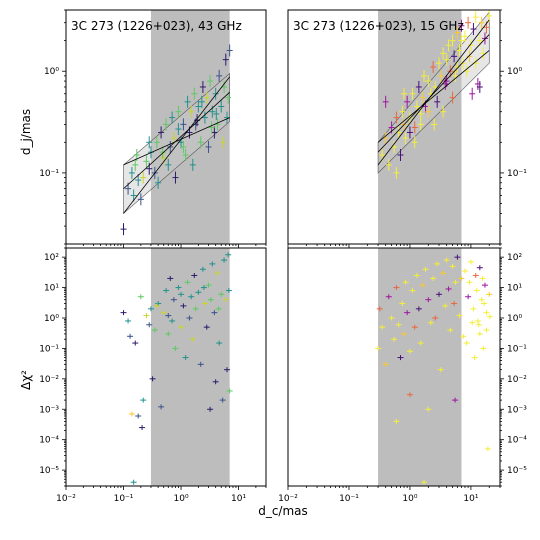 This screenshot has height=540, width=540. Describe the element at coordinates (156, 26) in the screenshot. I see `panel-title-0: 3C 273 (1226+023), 43 GHz` at that location.